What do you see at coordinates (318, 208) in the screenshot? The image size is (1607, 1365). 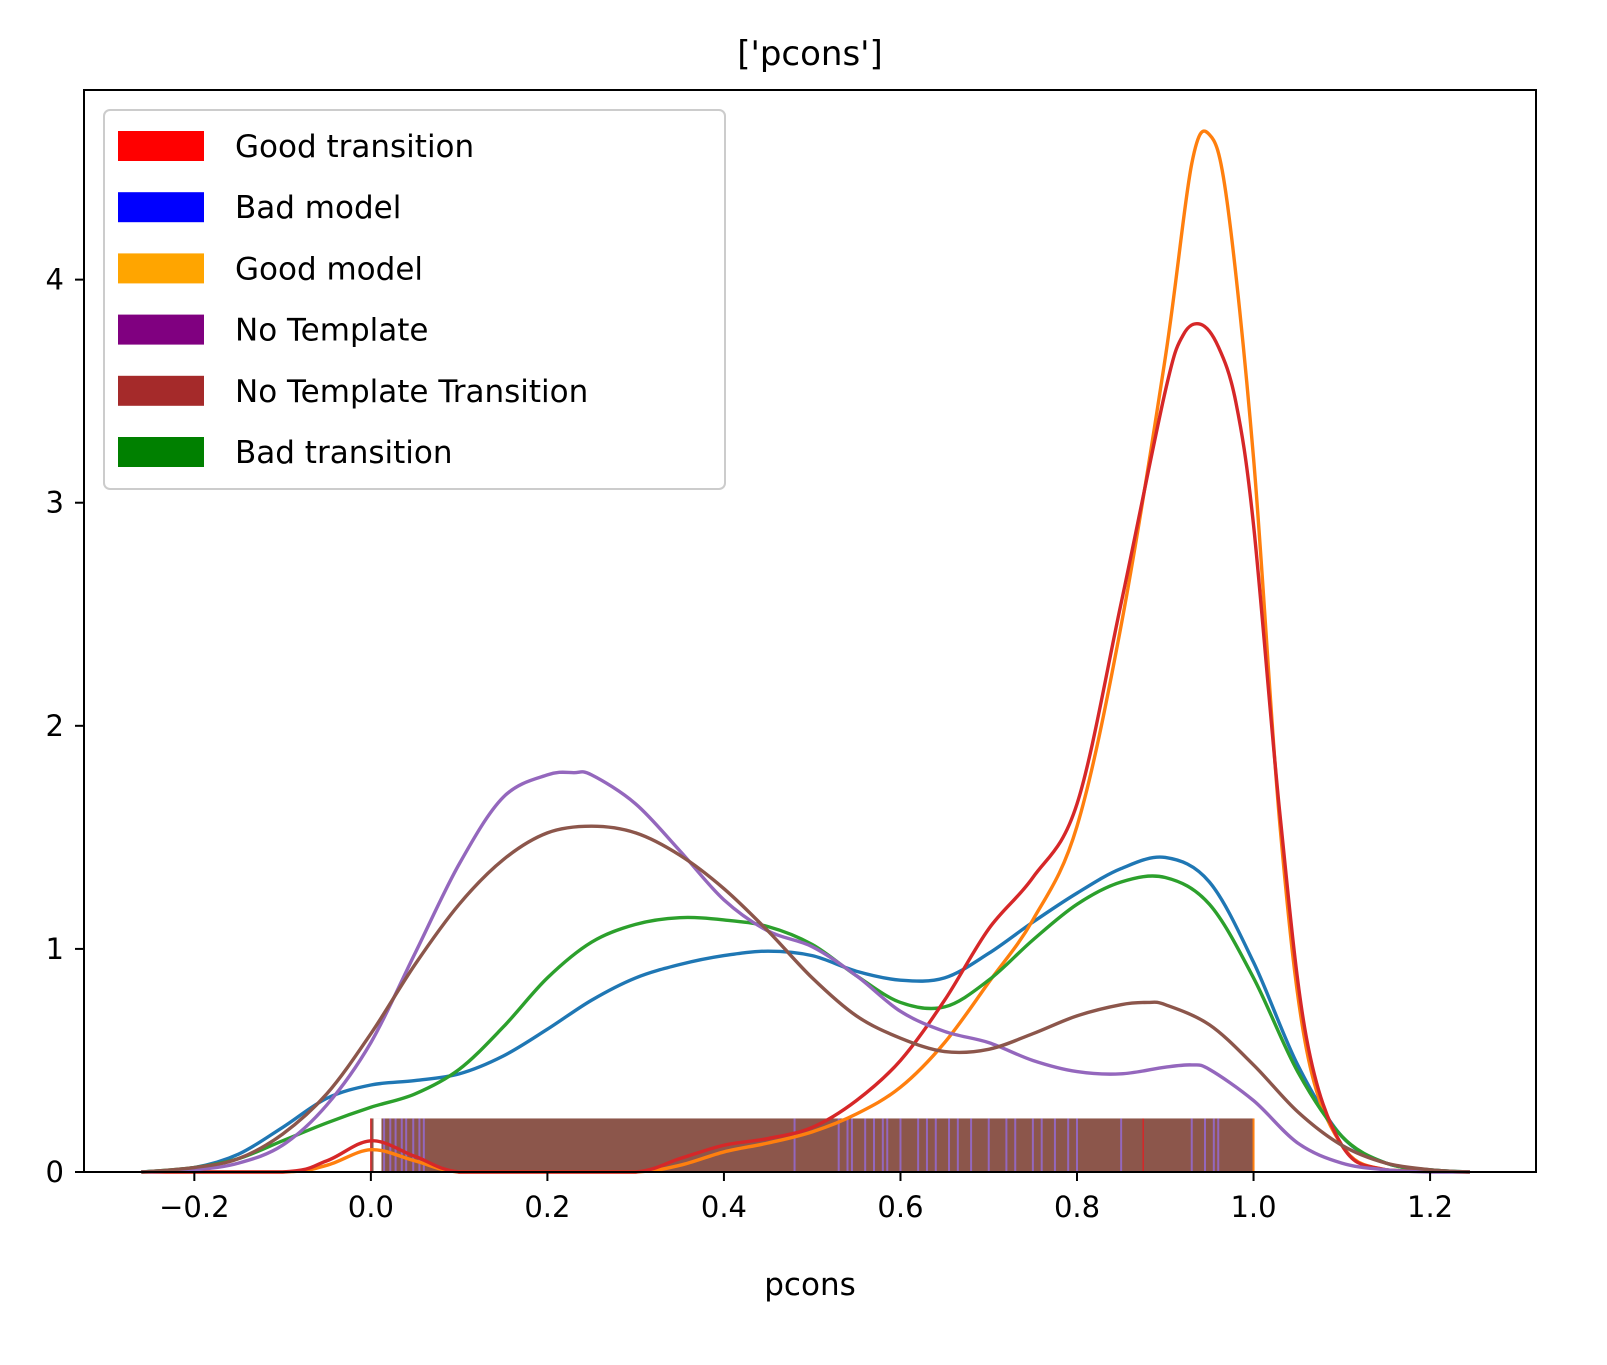 I see `legend-label: Bad model` at bounding box center [318, 208].